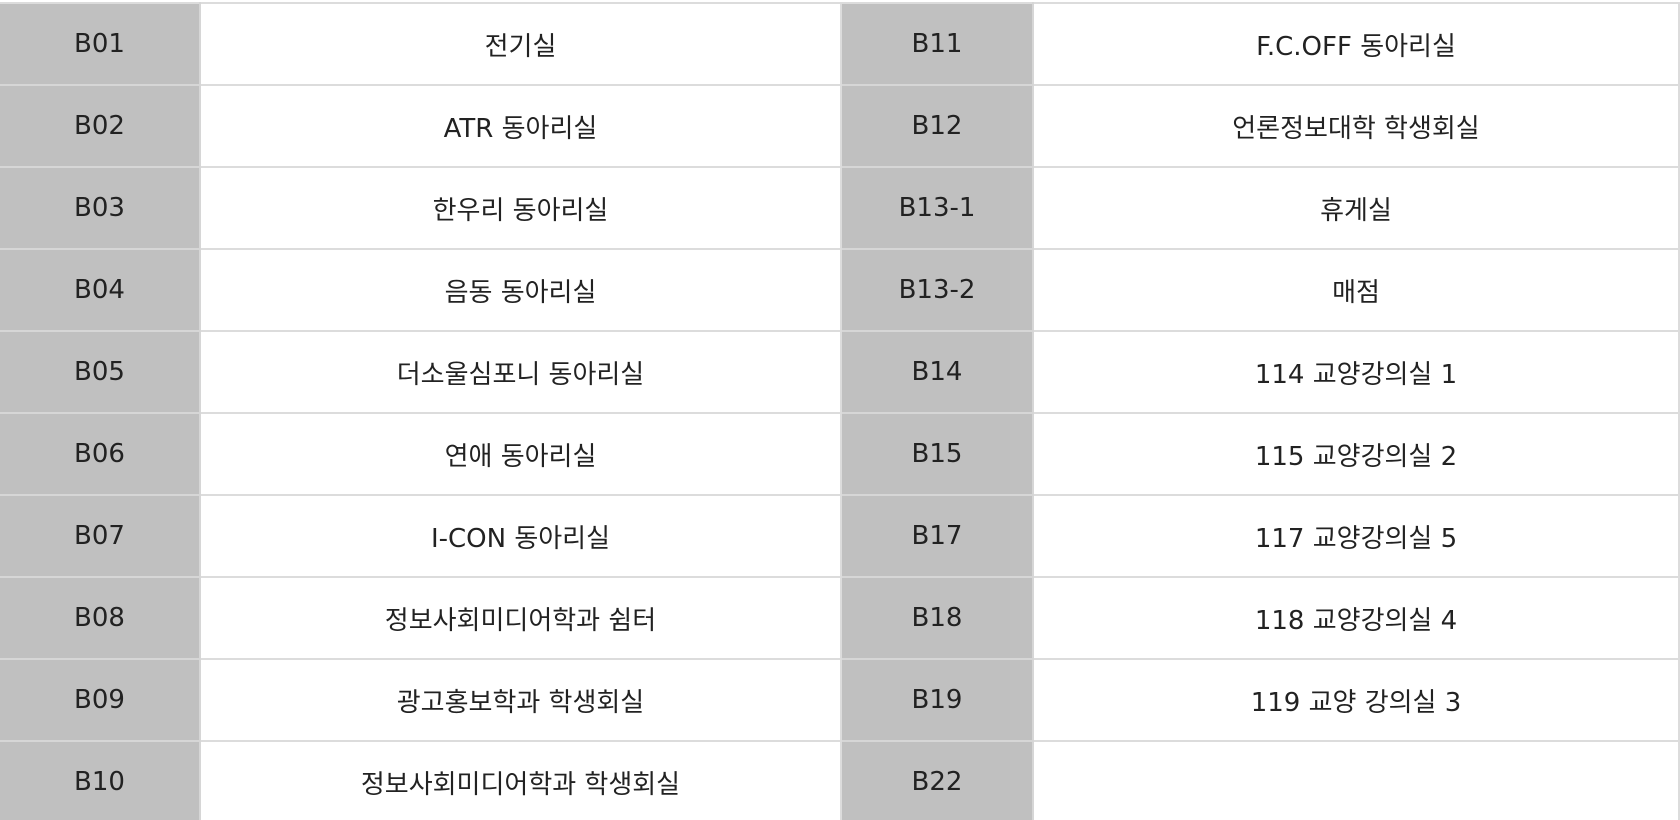  I want to click on room-name-cell: 매점, so click(1356, 290).